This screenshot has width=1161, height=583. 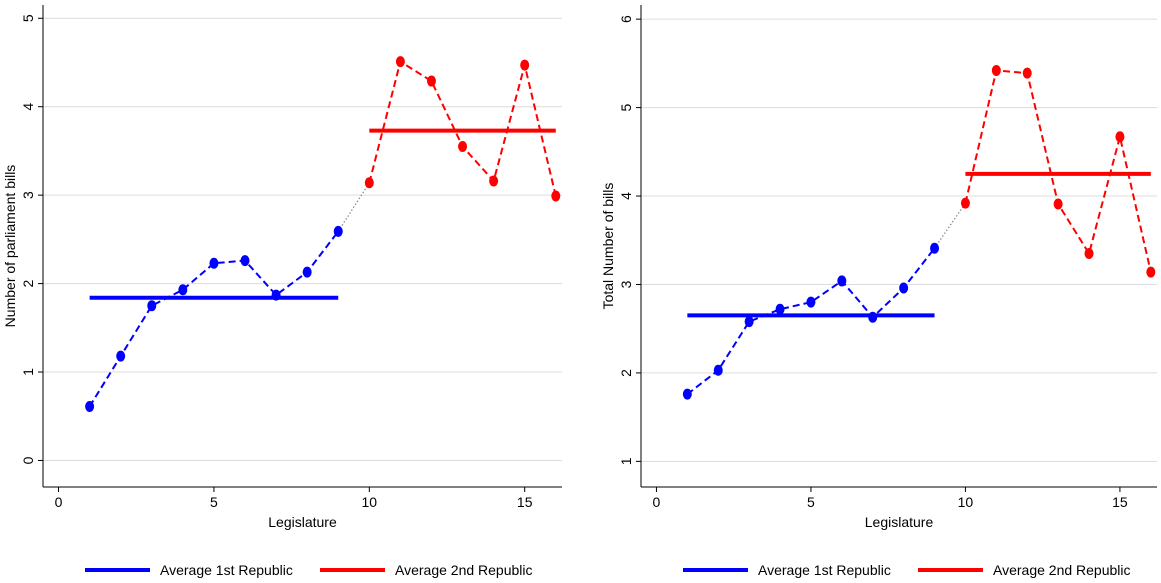 I want to click on y-axis-label: Number of parliament bills, so click(x=10, y=246).